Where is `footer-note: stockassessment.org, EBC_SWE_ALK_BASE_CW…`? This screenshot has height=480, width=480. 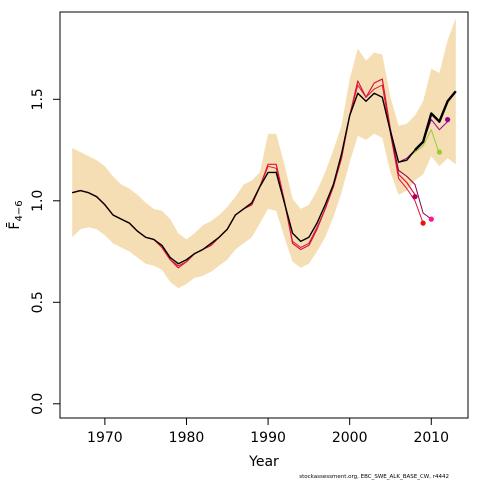 footer-note: stockassessment.org, EBC_SWE_ALK_BASE_CW… is located at coordinates (374, 477).